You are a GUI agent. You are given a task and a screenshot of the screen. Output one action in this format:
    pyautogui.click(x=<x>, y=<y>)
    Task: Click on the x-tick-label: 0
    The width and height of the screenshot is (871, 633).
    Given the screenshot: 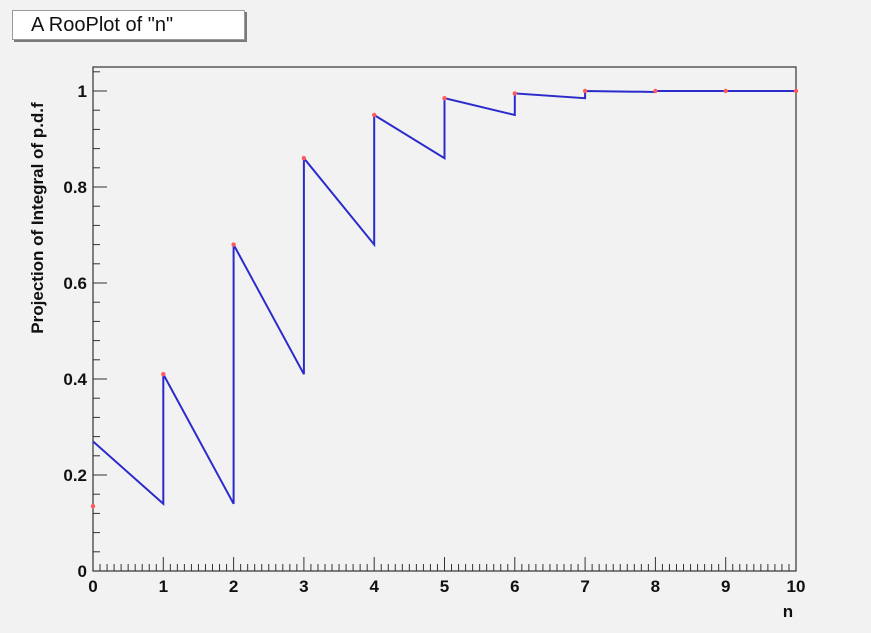 What is the action you would take?
    pyautogui.click(x=92, y=586)
    